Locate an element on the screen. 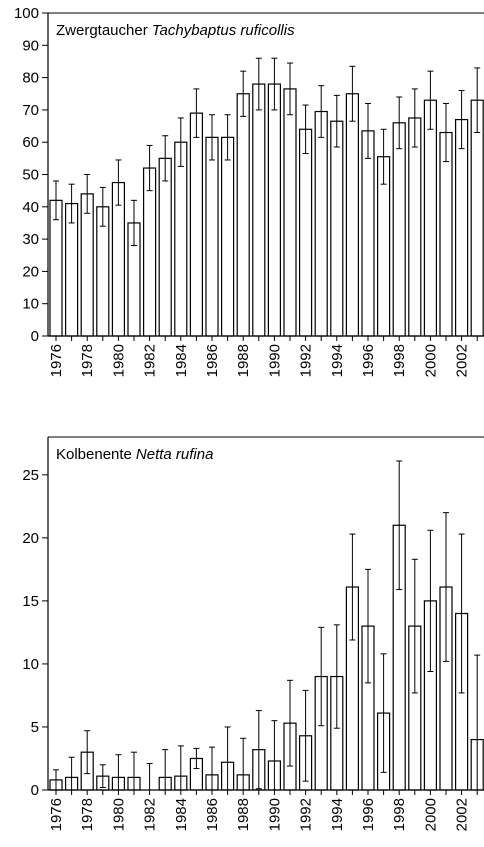 The width and height of the screenshot is (484, 847). species-text: Tachybaptus ruficollis is located at coordinates (223, 30).